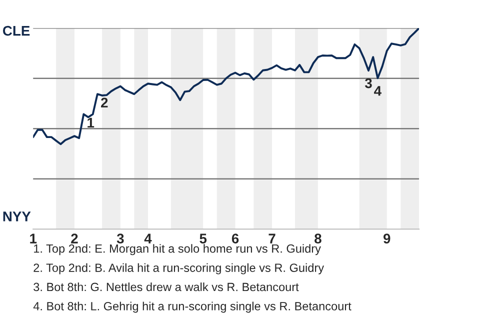 This screenshot has width=480, height=320. I want to click on x-tick-label: 9, so click(387, 239).